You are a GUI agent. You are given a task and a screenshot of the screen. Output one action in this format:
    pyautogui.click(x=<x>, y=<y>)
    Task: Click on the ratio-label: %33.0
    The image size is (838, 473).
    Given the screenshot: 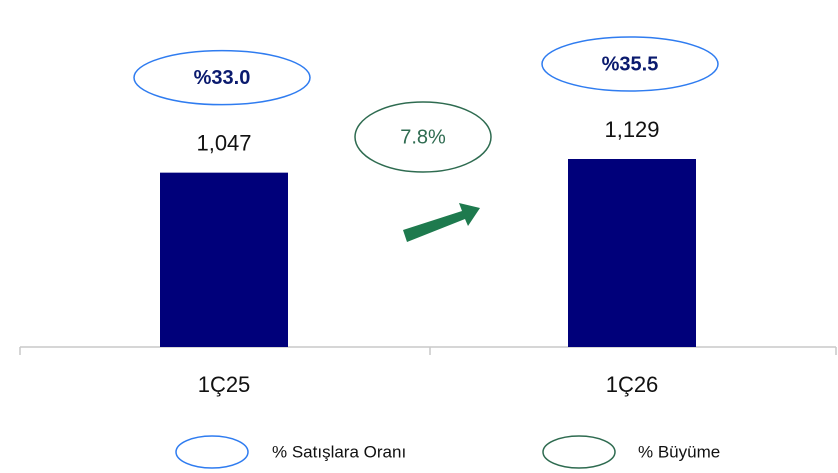 What is the action you would take?
    pyautogui.click(x=222, y=78)
    